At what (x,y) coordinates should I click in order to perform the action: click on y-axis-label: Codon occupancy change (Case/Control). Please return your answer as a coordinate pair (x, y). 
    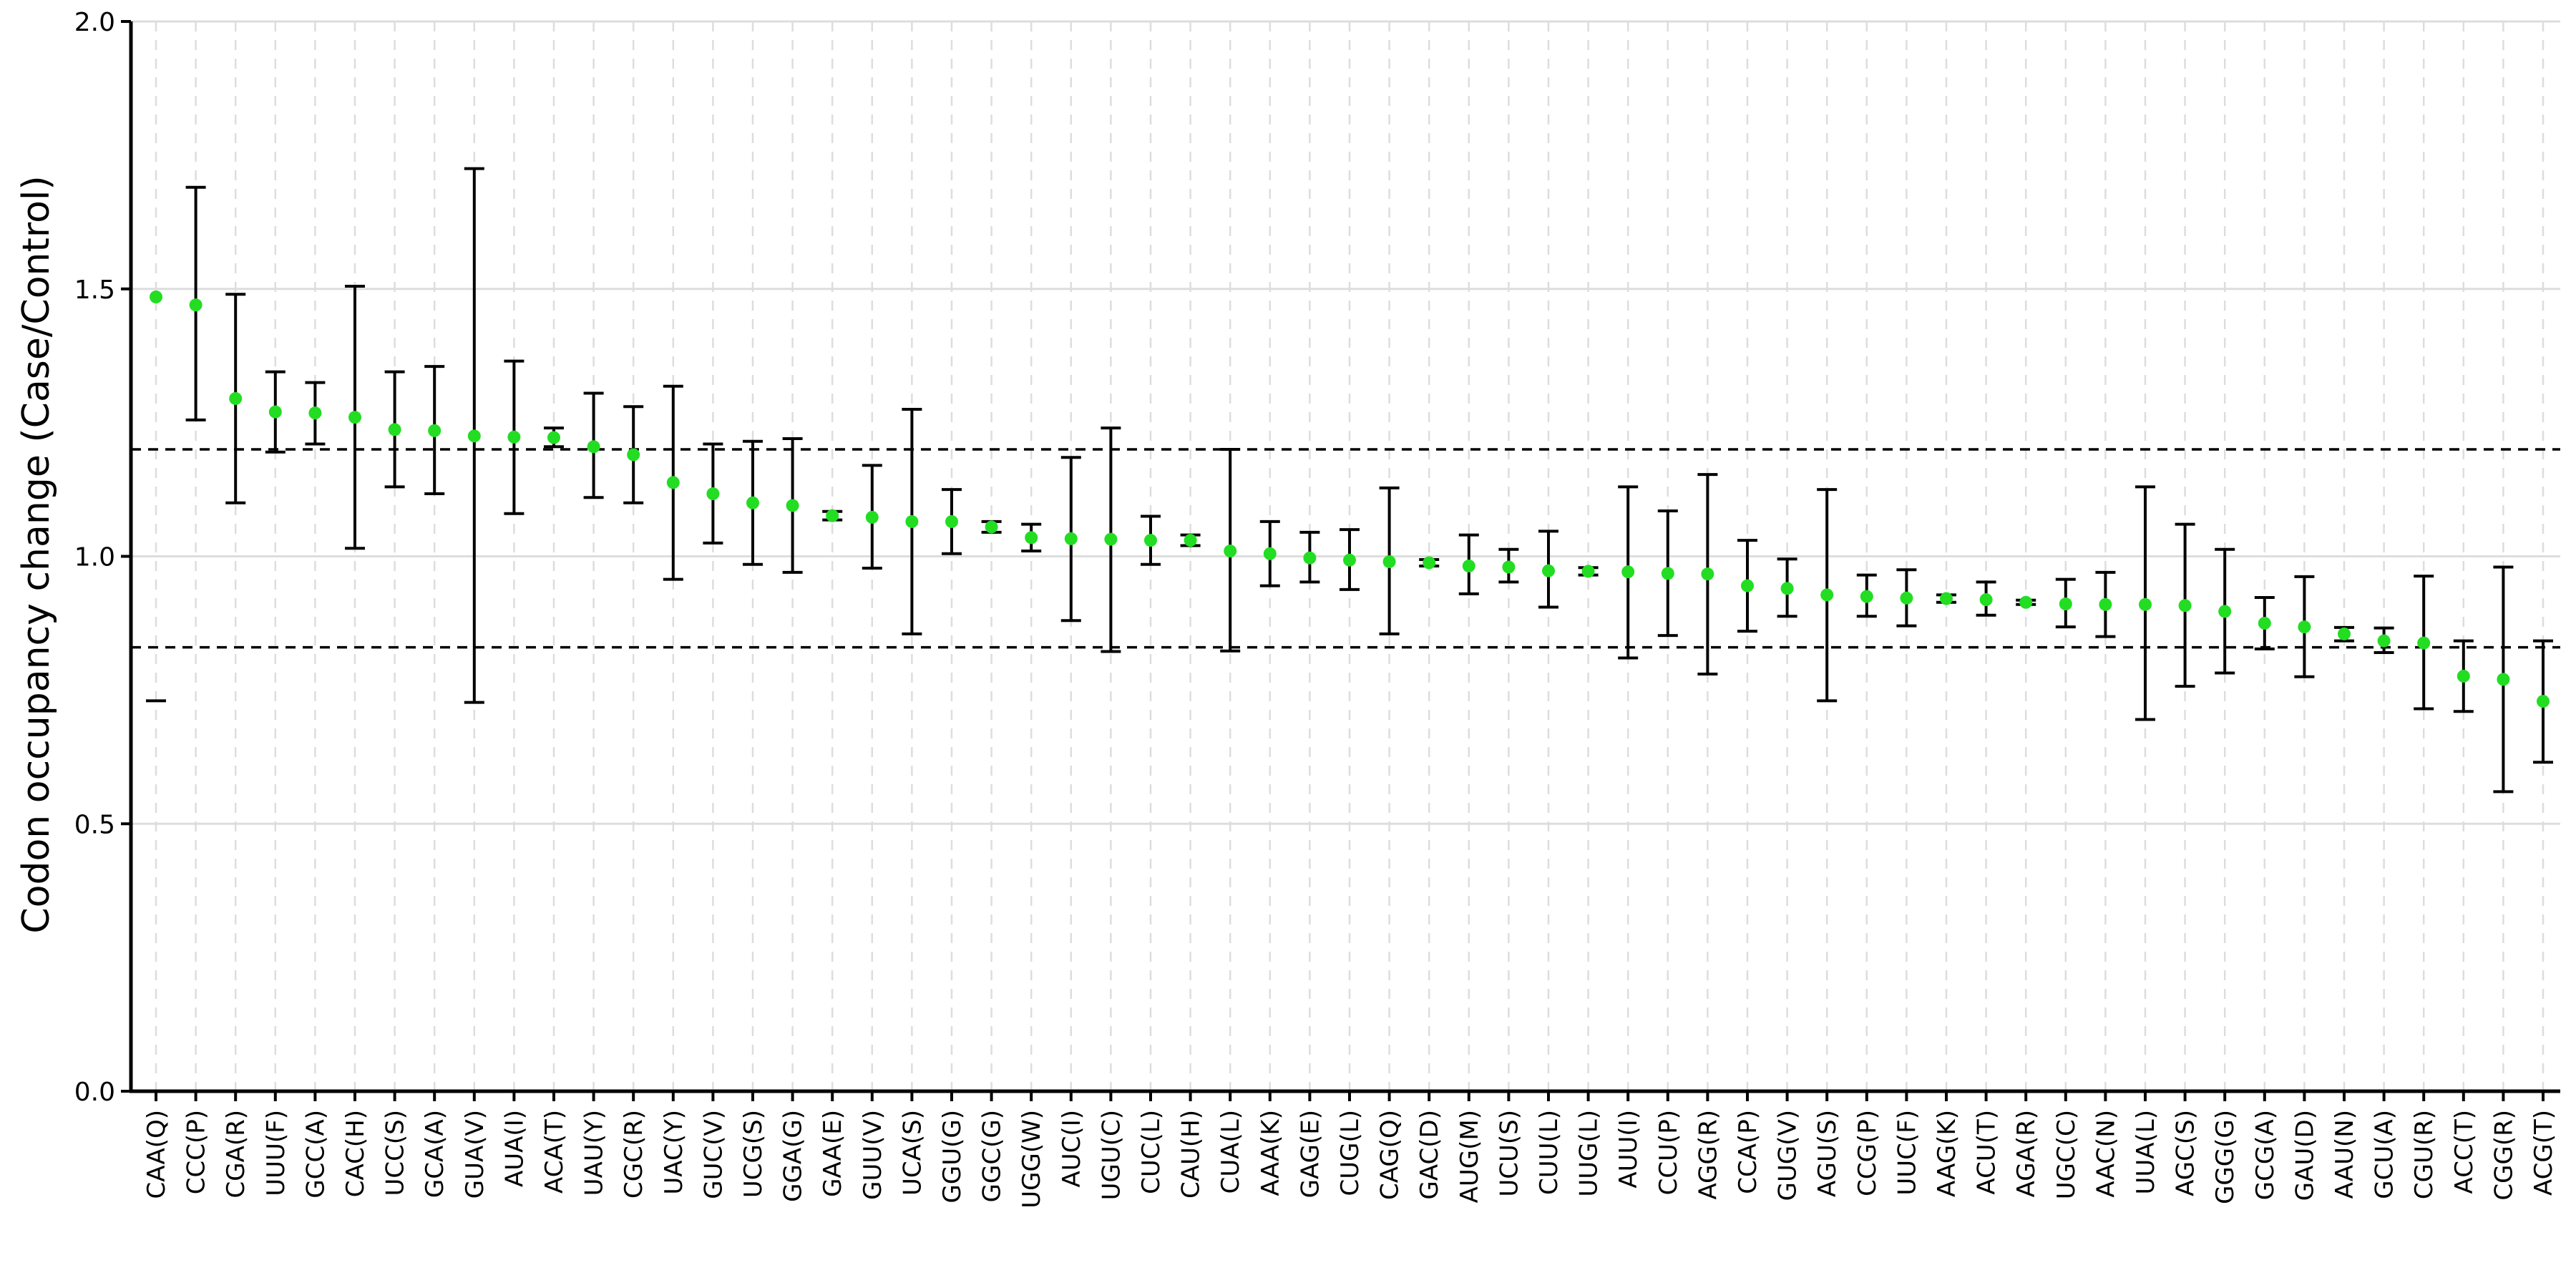
    Looking at the image, I should click on (36, 554).